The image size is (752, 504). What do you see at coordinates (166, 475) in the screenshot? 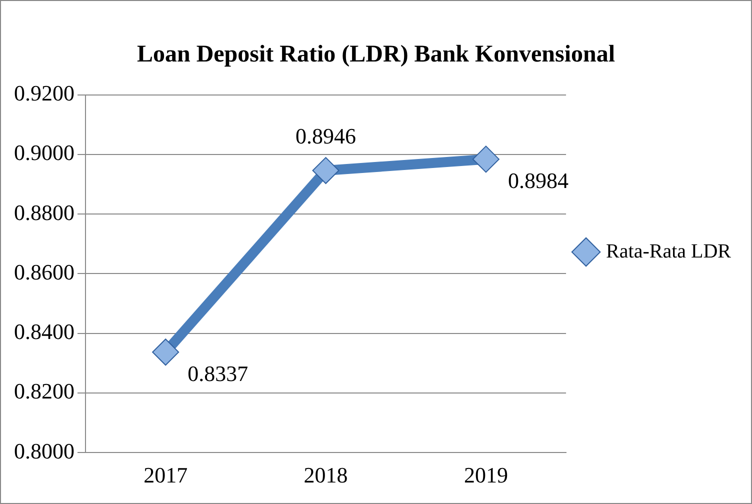
I see `x-tick-label: 2017` at bounding box center [166, 475].